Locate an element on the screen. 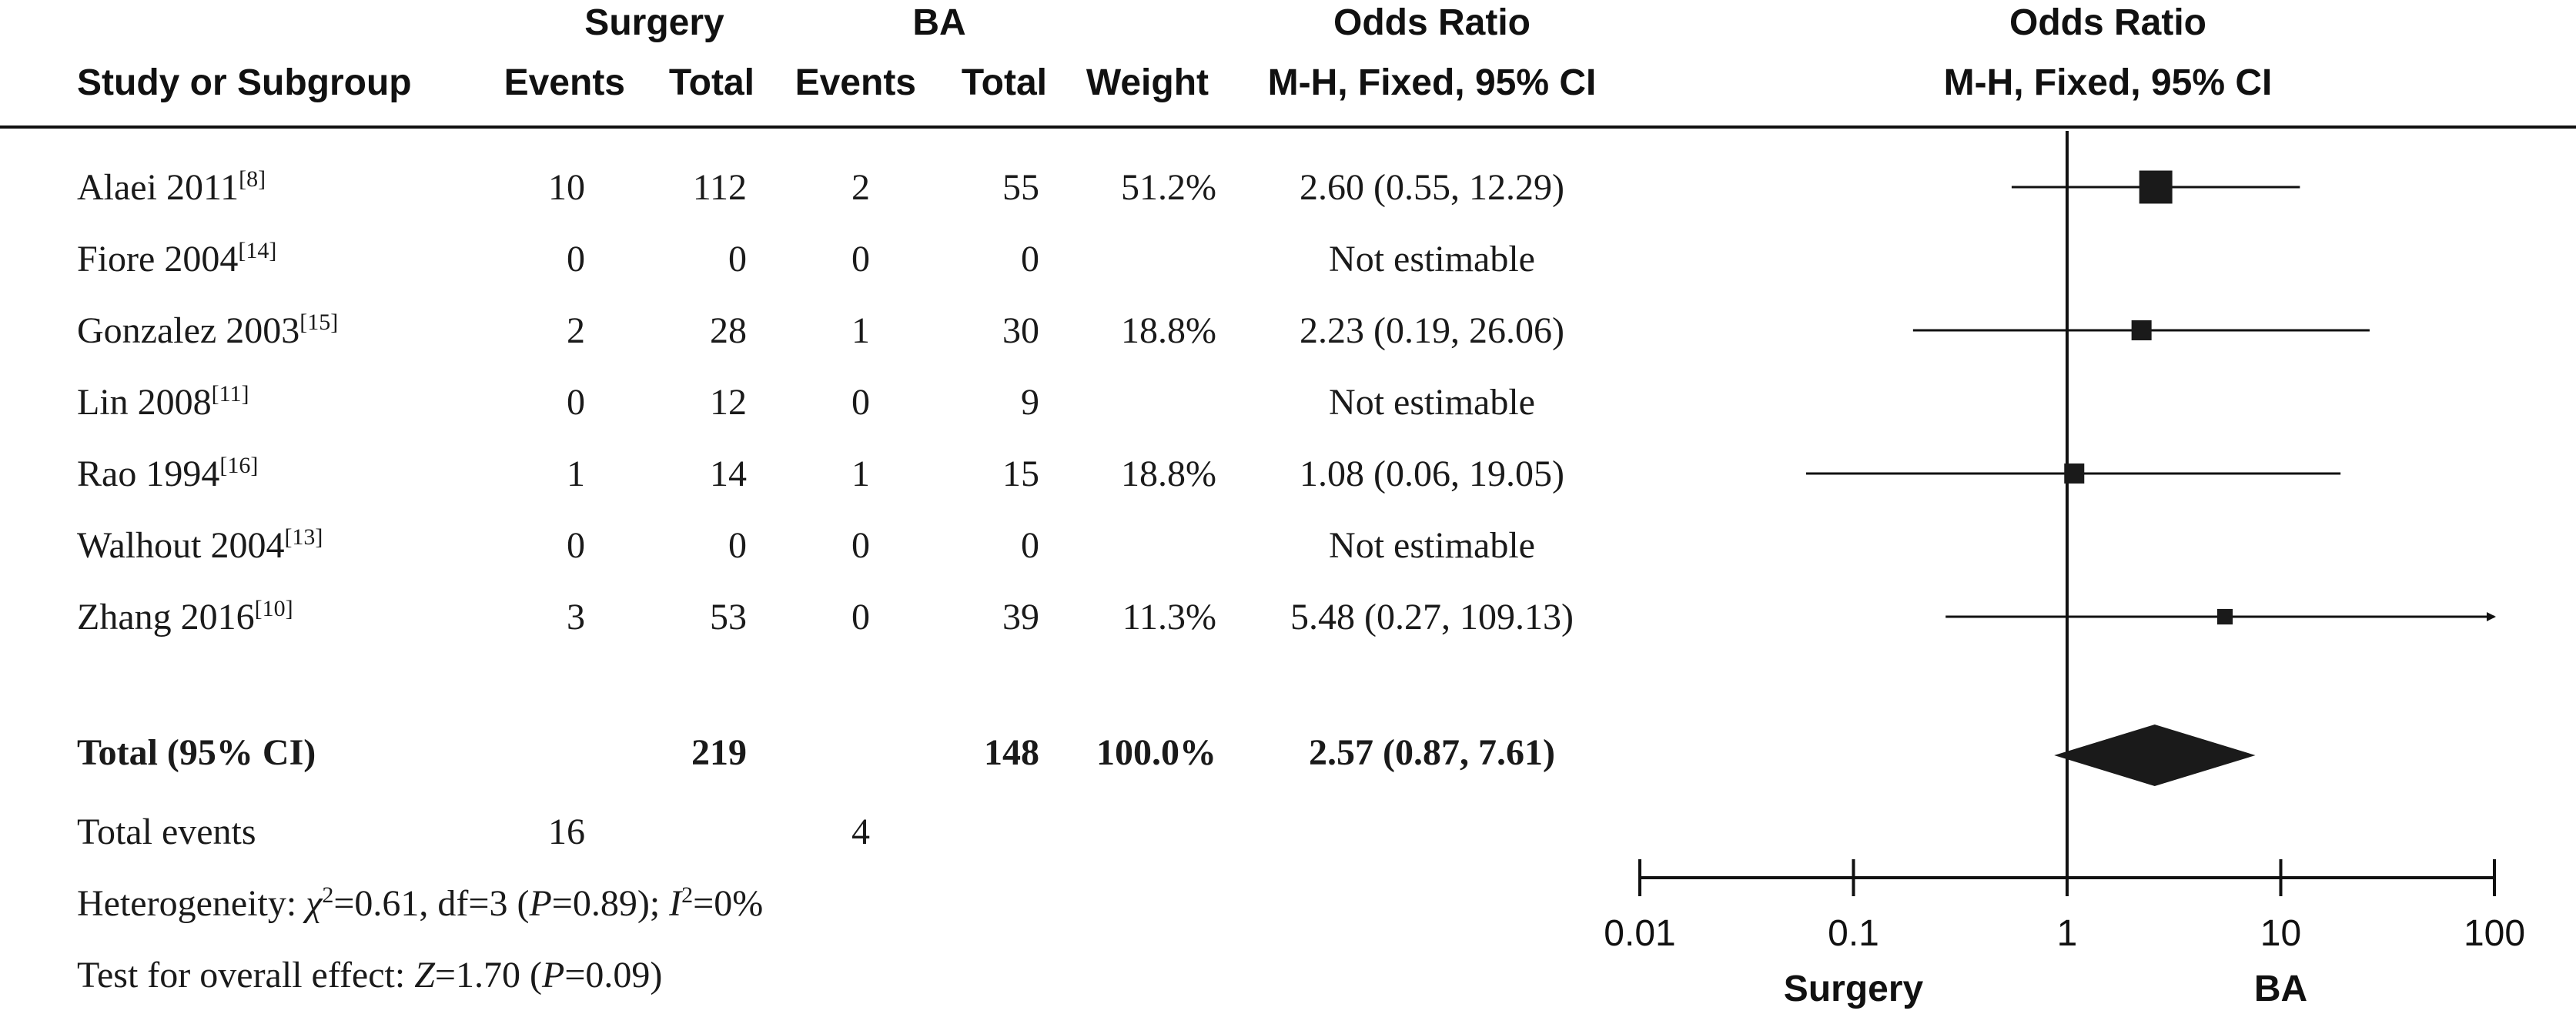  events1-header: Events is located at coordinates (564, 82).